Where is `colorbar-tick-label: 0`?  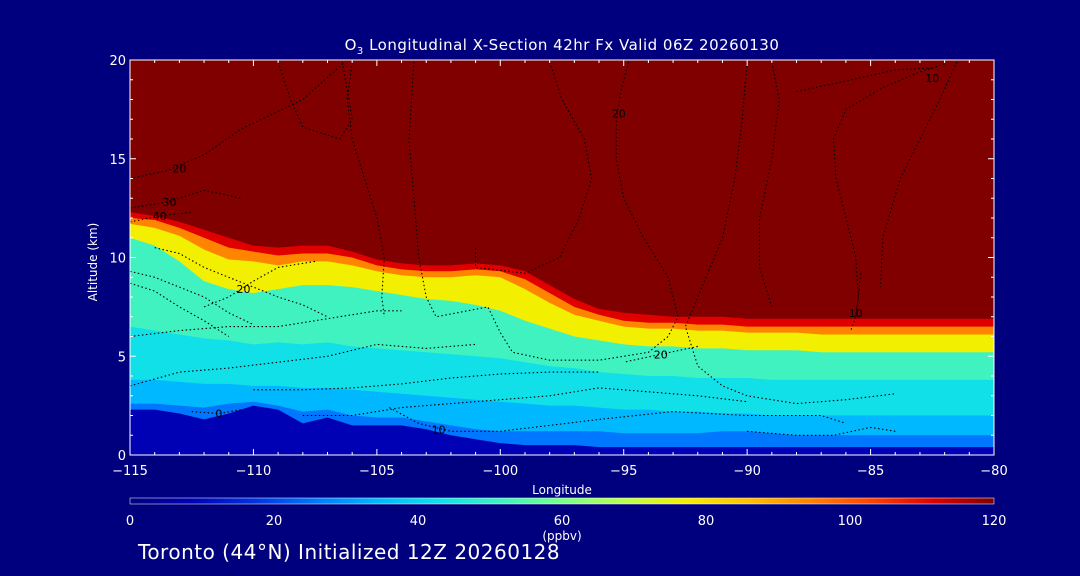 colorbar-tick-label: 0 is located at coordinates (130, 521).